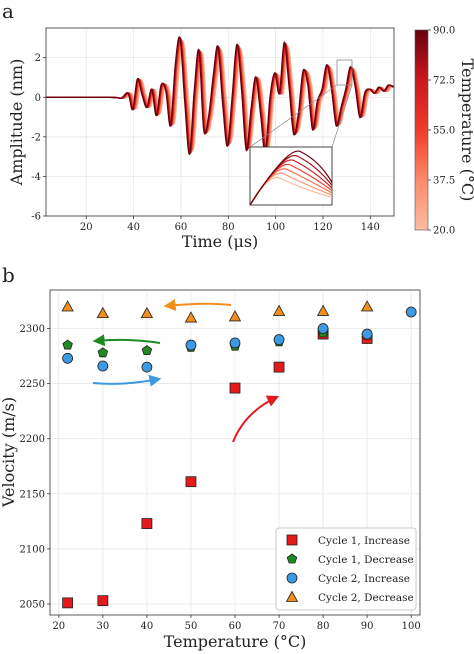  What do you see at coordinates (58, 626) in the screenshot?
I see `panel-b-xtick-label: 20` at bounding box center [58, 626].